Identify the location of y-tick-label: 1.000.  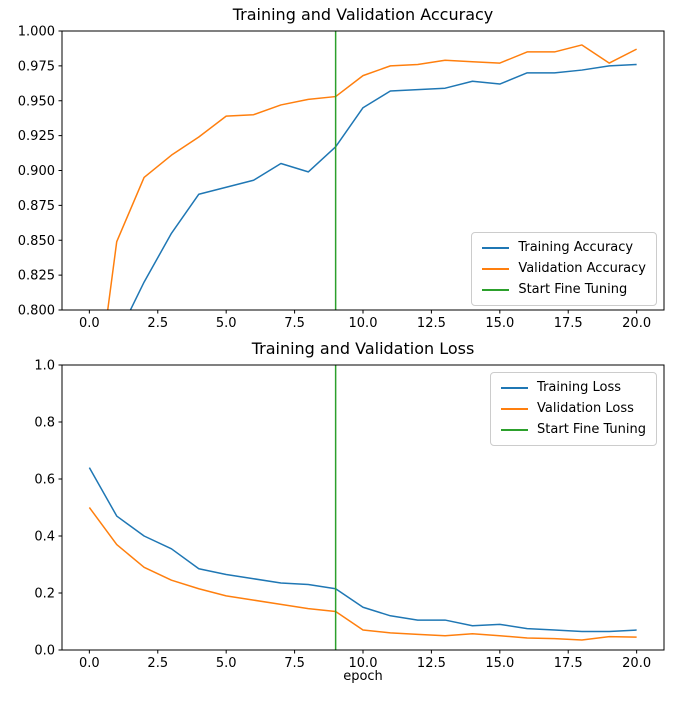
(36, 32).